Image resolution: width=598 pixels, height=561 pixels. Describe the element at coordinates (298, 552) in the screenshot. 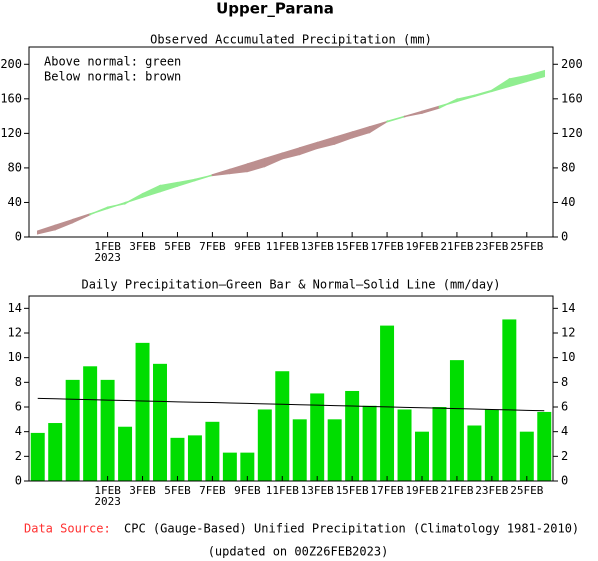

I see `updated: (updated on 00Z26FEB2023)` at that location.